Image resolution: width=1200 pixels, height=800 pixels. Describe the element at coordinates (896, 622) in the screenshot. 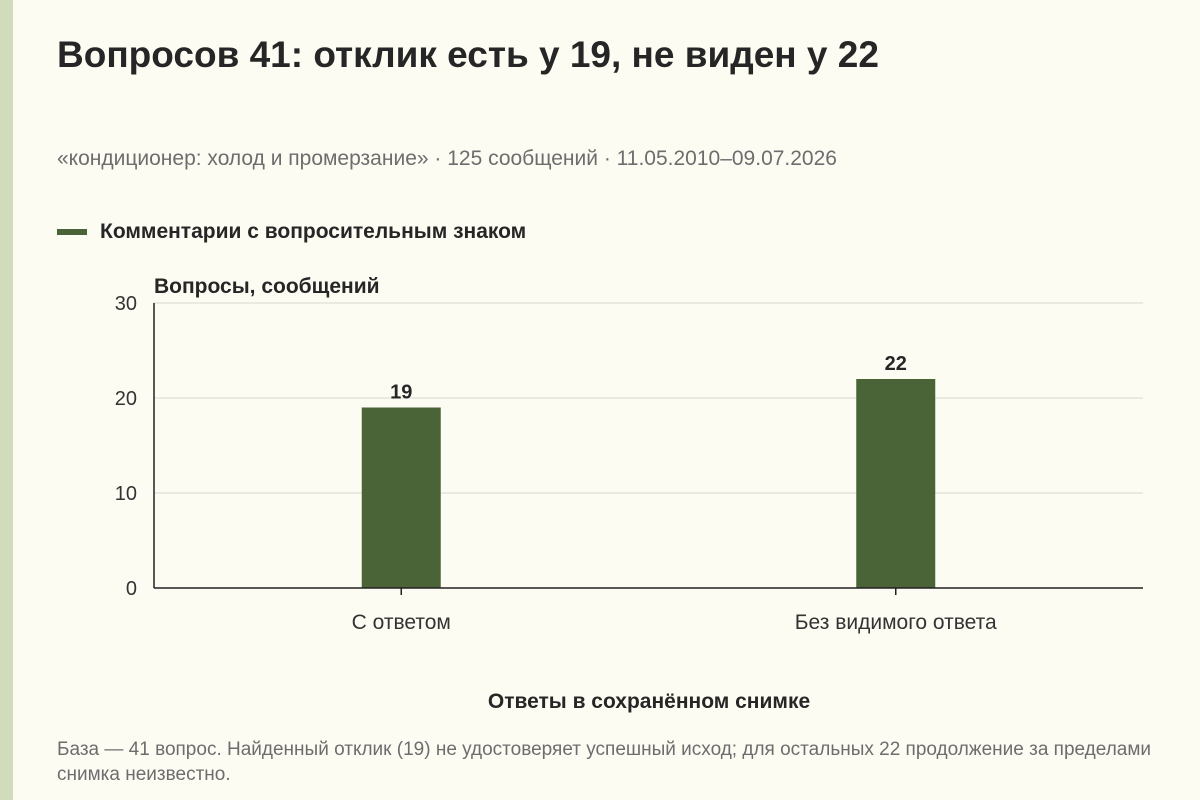

I see `x-tick-label: Без видимого ответа` at that location.